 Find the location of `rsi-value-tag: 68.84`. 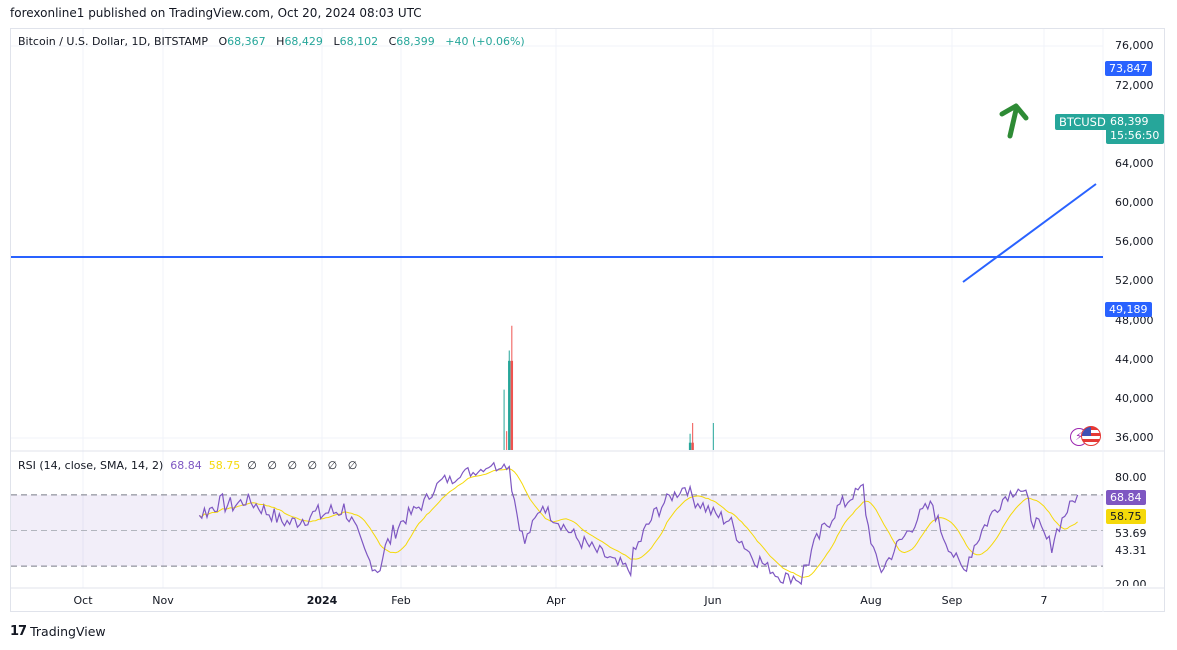

rsi-value-tag: 68.84 is located at coordinates (1126, 497).